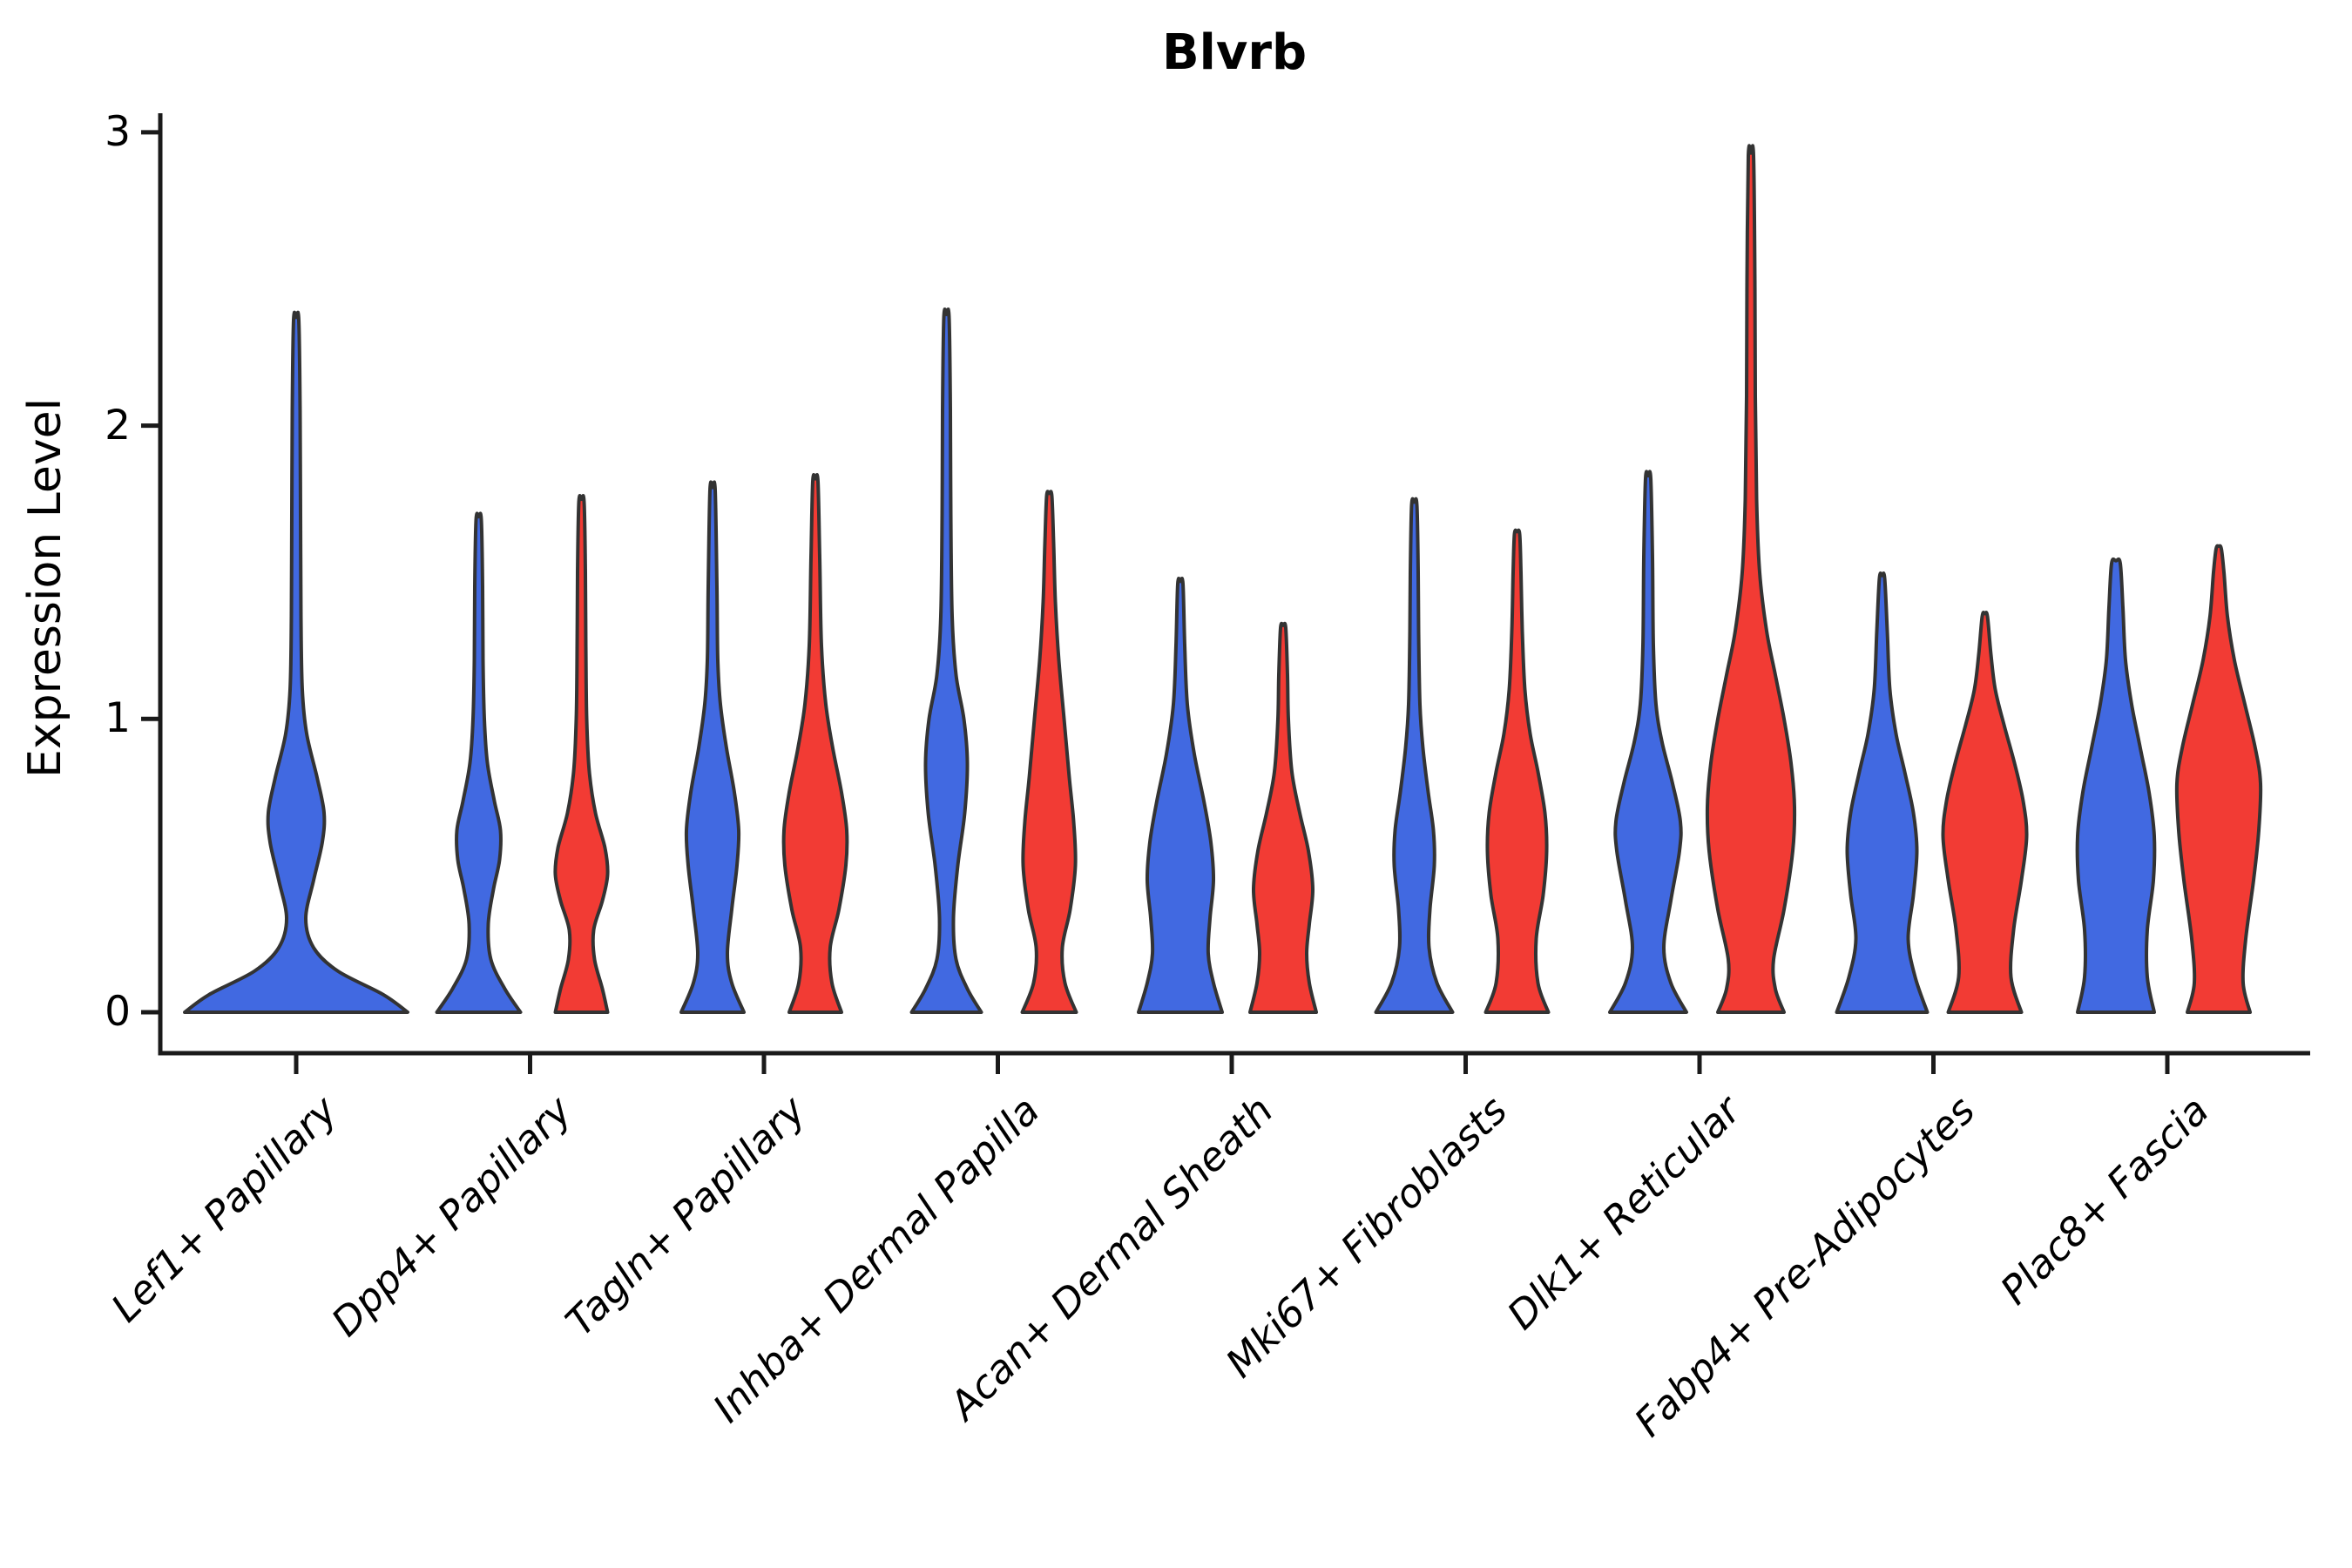 Image resolution: width=2352 pixels, height=1568 pixels. Describe the element at coordinates (581, 754) in the screenshot. I see `violin-red-dpp4-papillary` at that location.